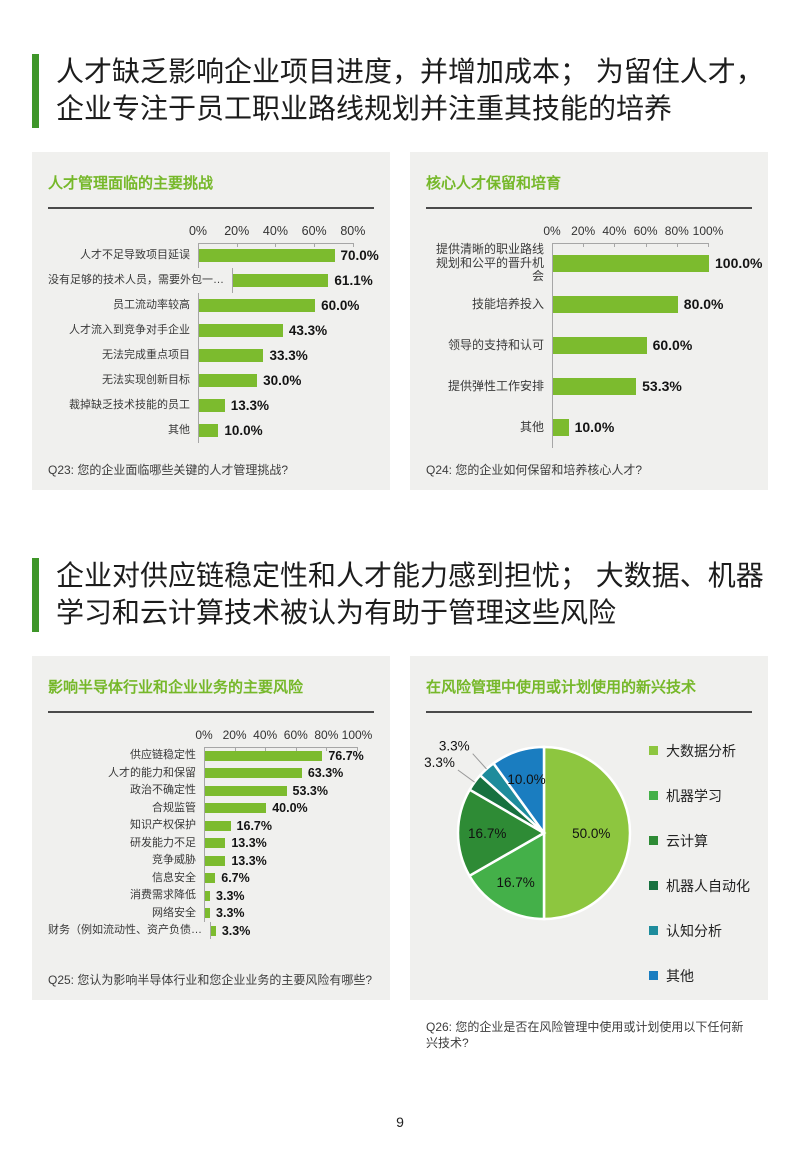 This screenshot has height=1154, width=800. What do you see at coordinates (174, 912) in the screenshot?
I see `bar-category-label: 网络安全` at bounding box center [174, 912].